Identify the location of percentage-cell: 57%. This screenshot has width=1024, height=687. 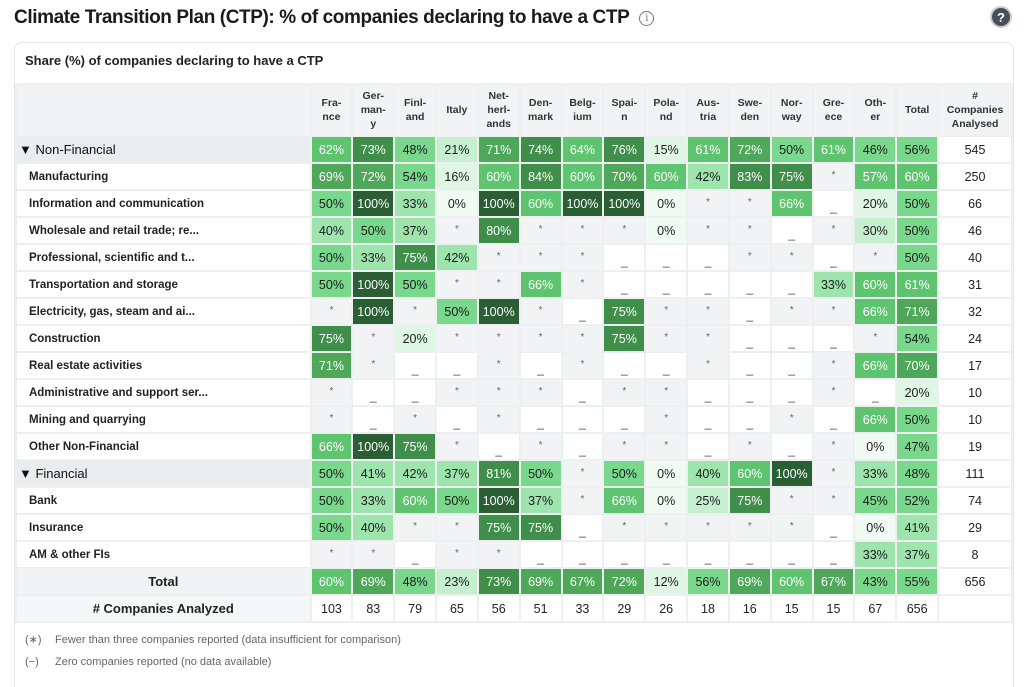
(875, 176).